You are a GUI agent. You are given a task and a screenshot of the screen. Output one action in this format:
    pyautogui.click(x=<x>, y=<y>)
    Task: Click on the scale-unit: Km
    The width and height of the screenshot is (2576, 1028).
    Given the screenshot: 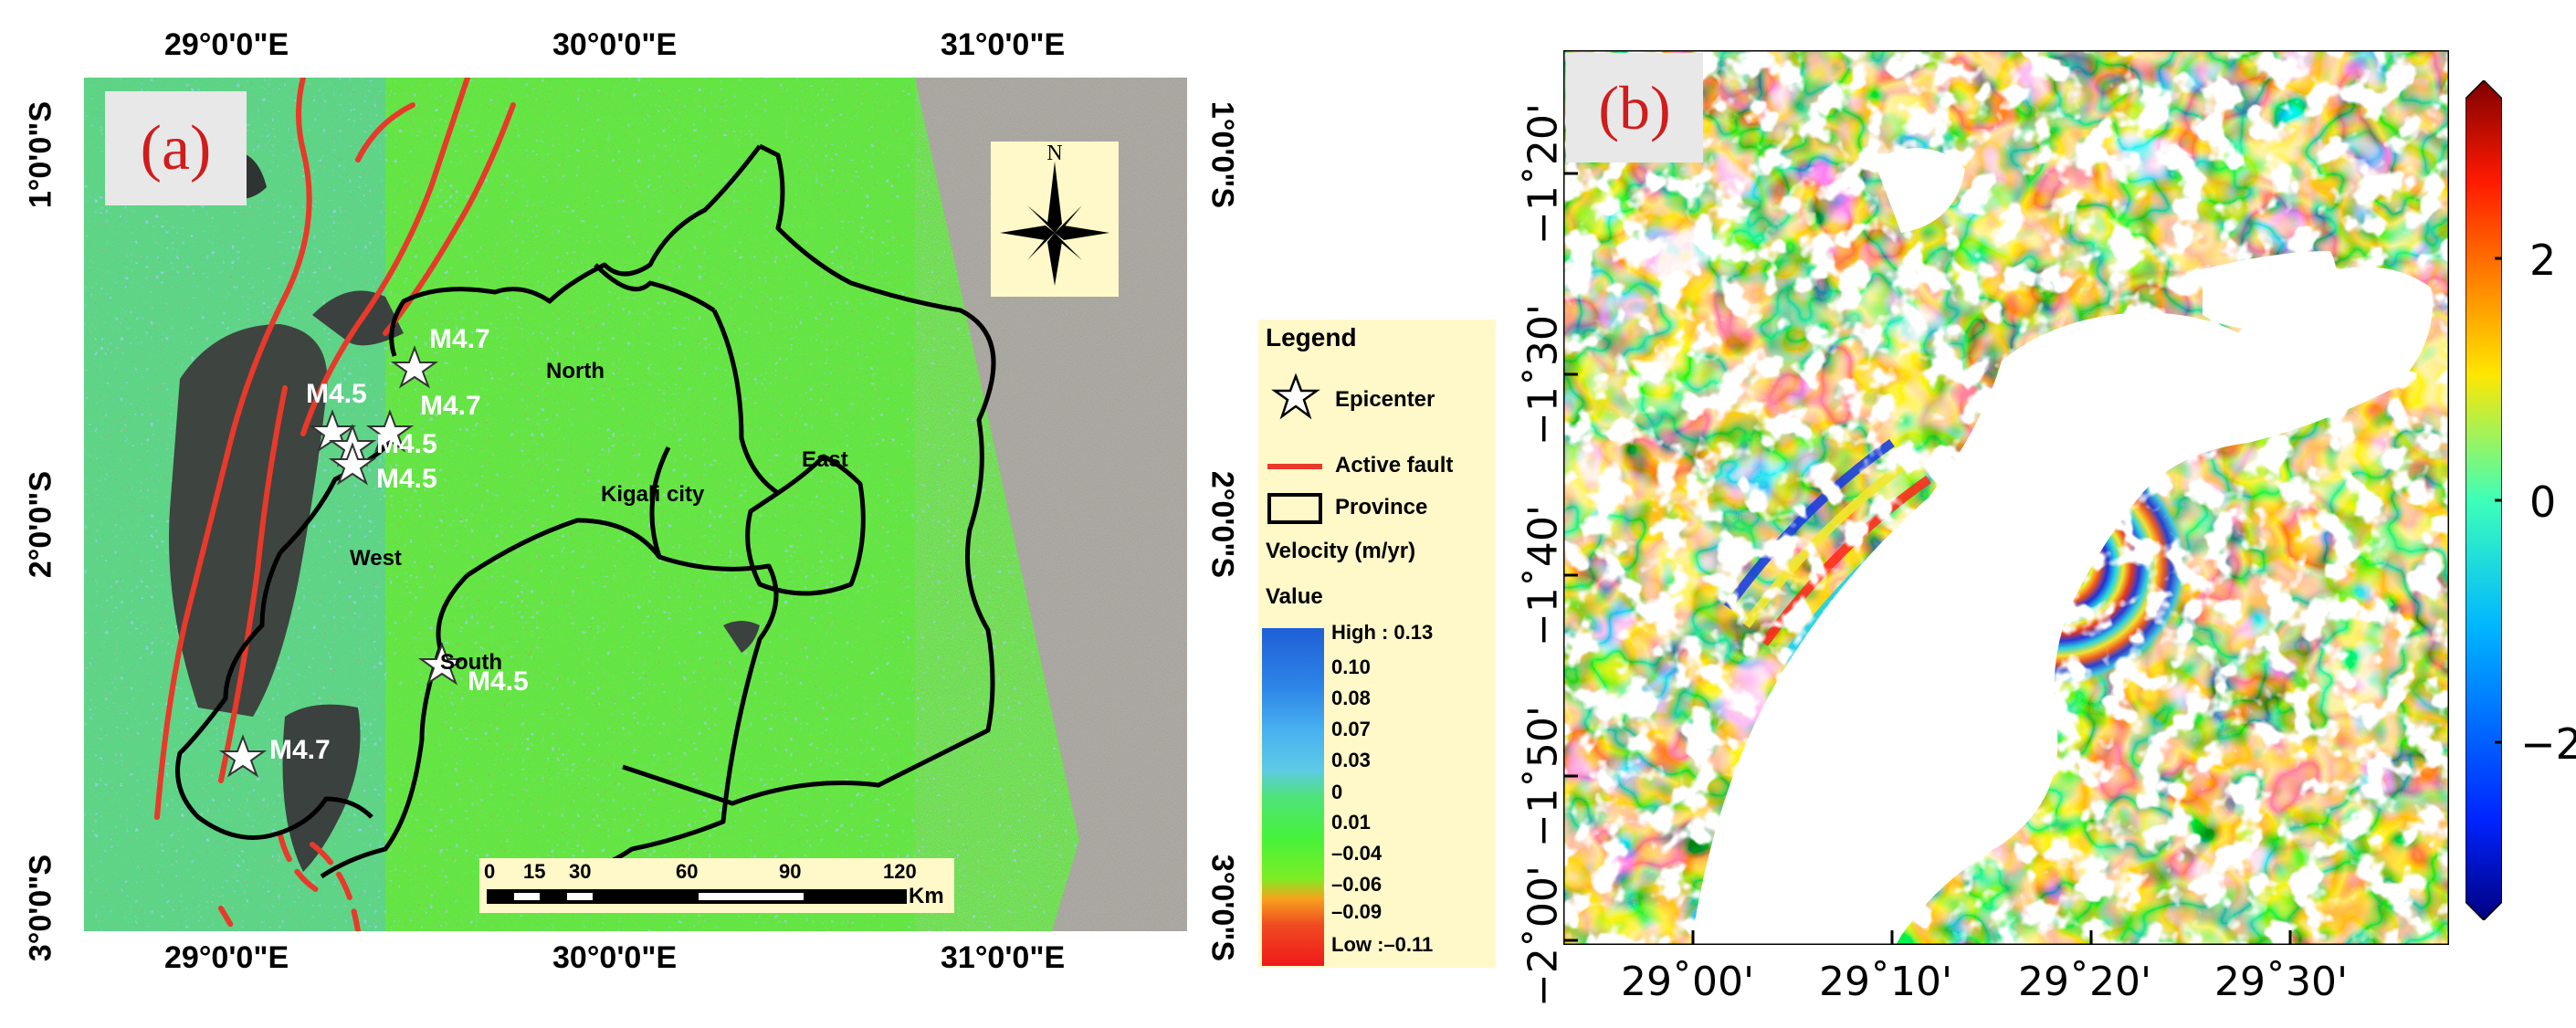 What is the action you would take?
    pyautogui.click(x=926, y=896)
    